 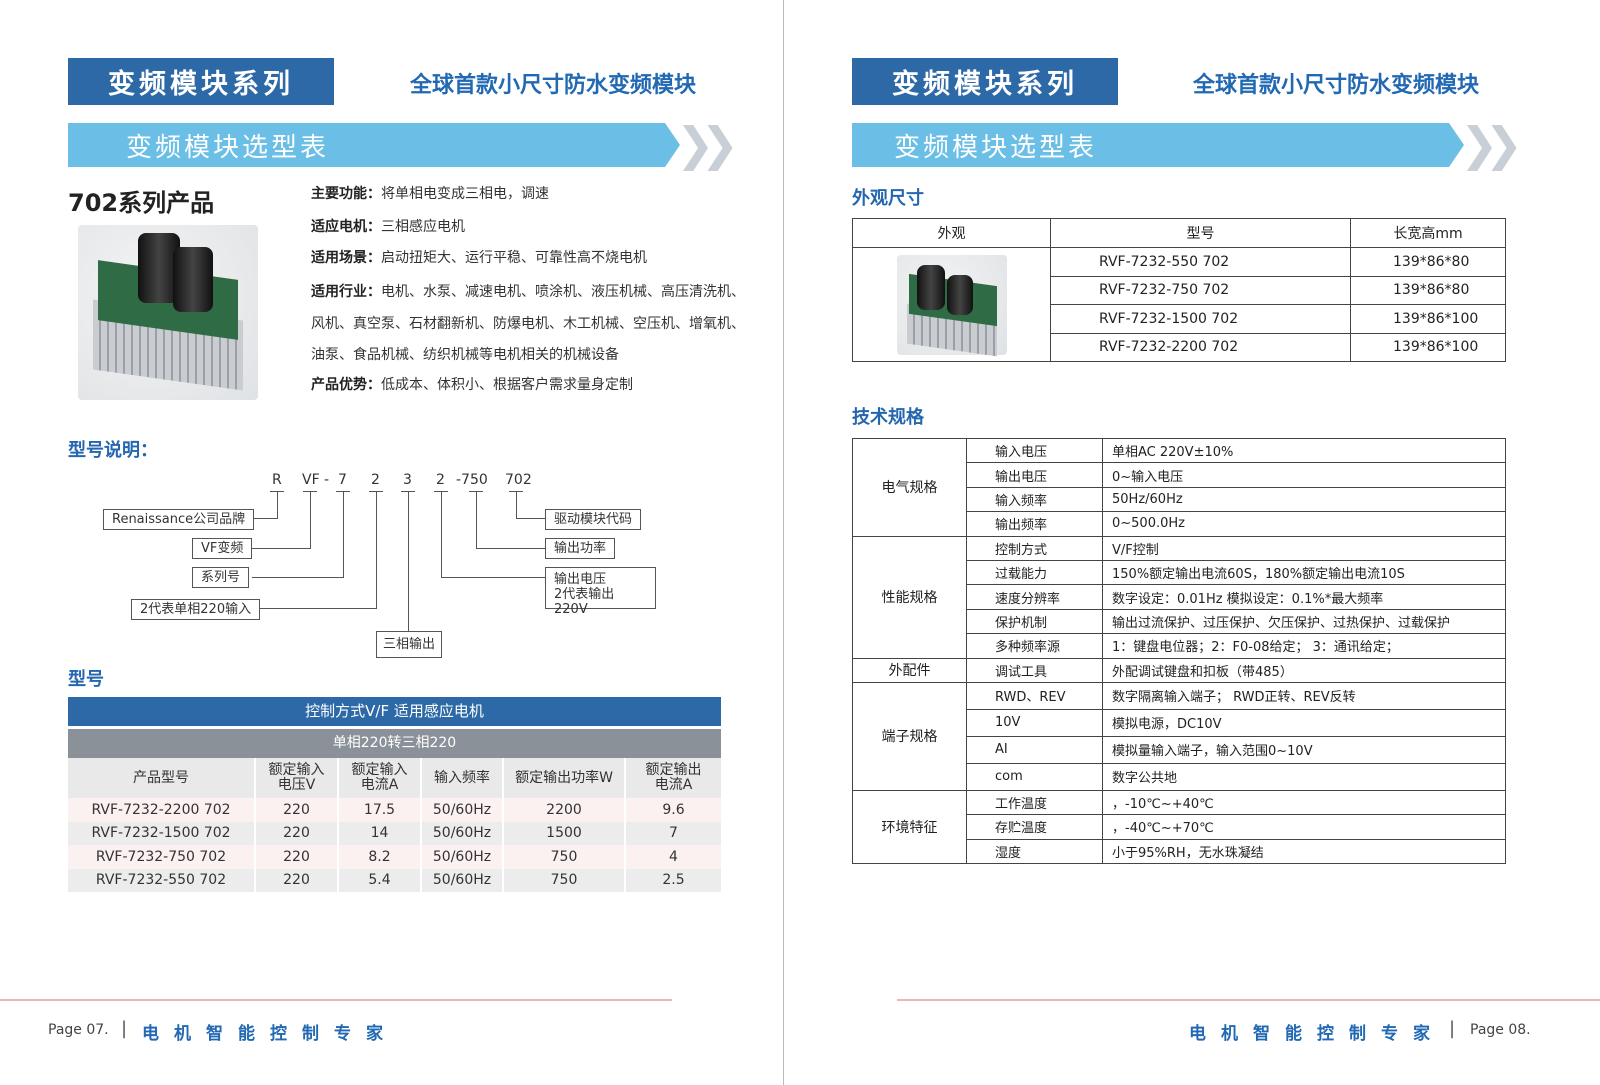 What do you see at coordinates (909, 736) in the screenshot?
I see `spec-group: 端子规格` at bounding box center [909, 736].